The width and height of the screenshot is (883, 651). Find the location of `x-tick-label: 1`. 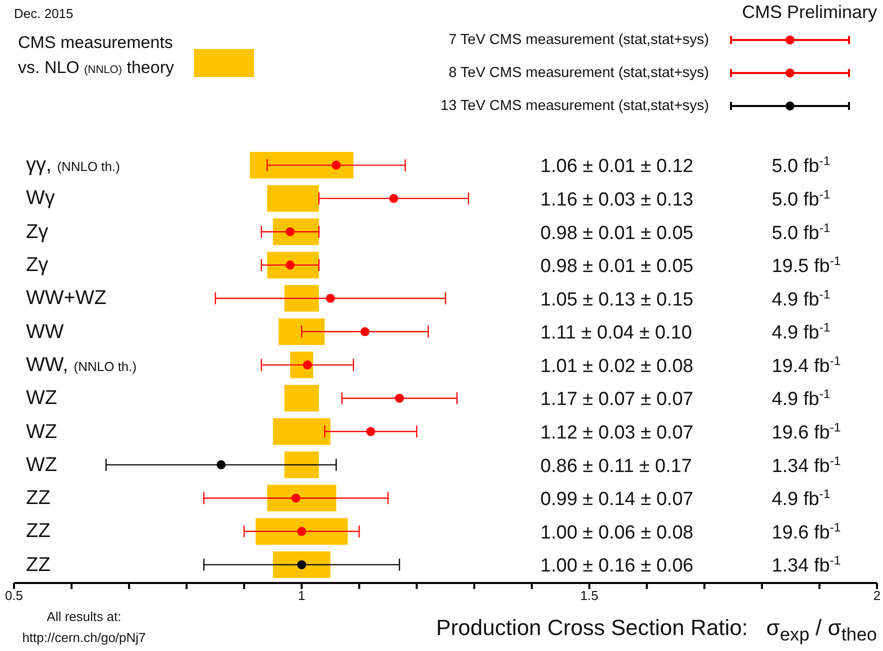

x-tick-label: 1 is located at coordinates (302, 596).